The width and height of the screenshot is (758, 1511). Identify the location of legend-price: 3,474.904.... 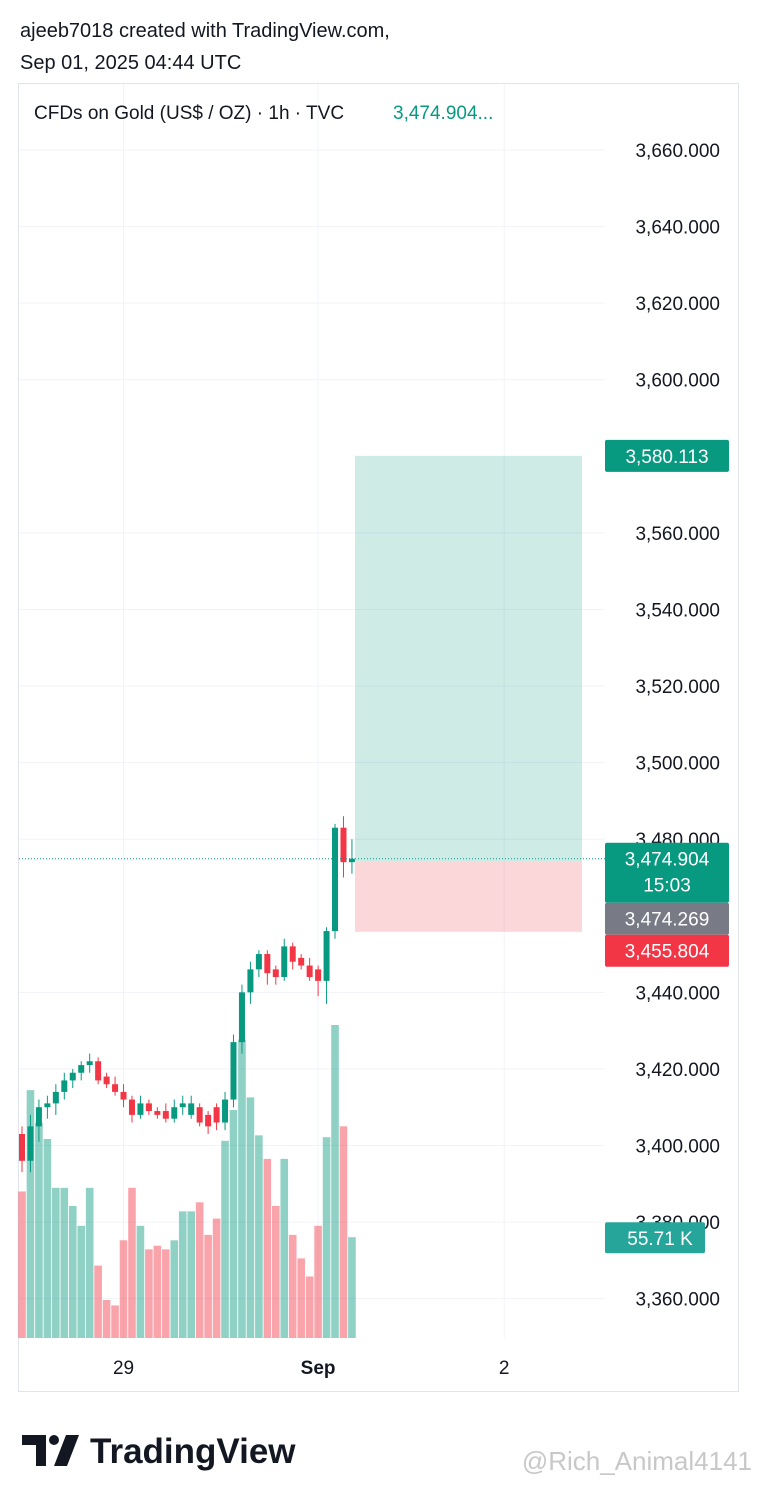
(443, 113).